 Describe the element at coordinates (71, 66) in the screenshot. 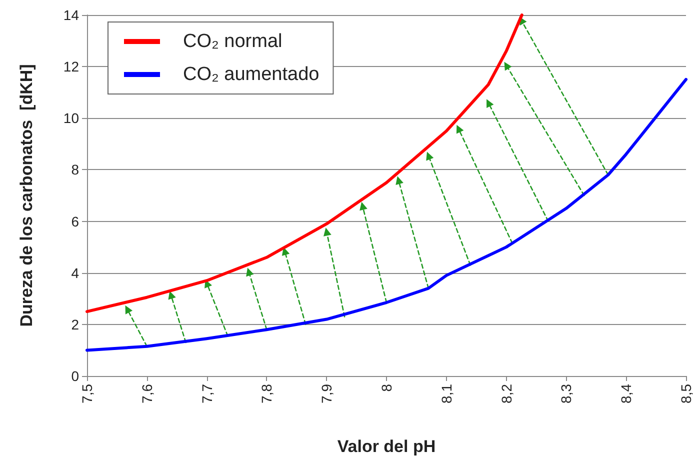

I see `y-tick-label: 12` at that location.